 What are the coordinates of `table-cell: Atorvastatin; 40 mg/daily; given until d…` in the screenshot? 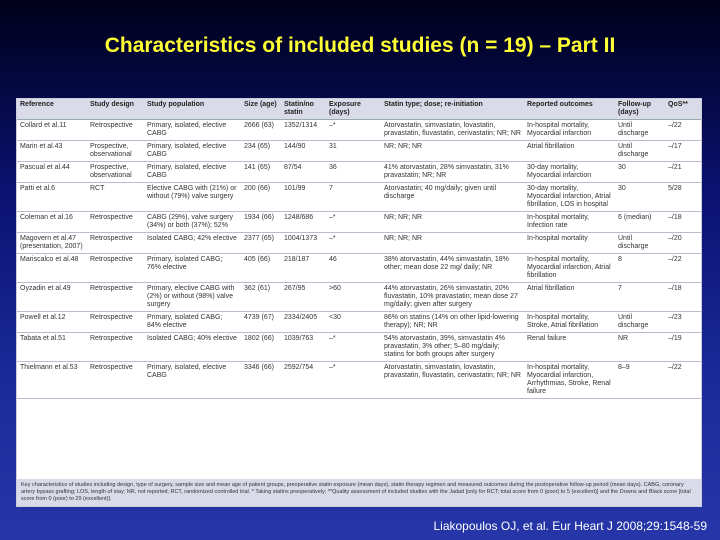 It's located at (452, 197).